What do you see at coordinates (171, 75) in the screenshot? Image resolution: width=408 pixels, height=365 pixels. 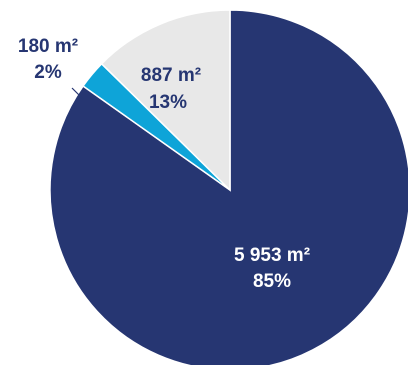 I see `slice-label-area: 887 m²` at bounding box center [171, 75].